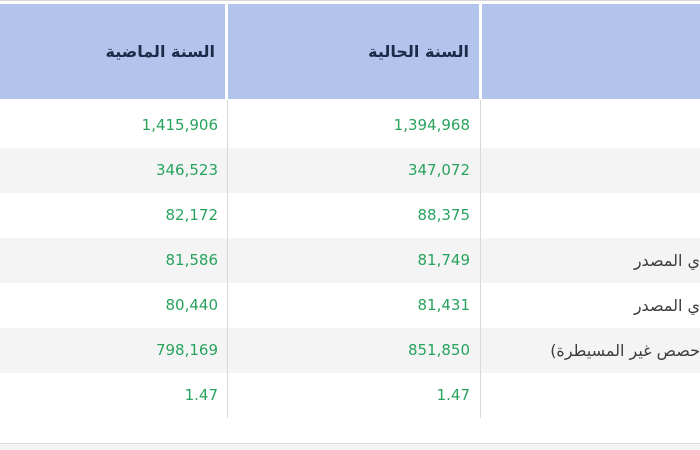 The width and height of the screenshot is (700, 450). I want to click on next-section-band, so click(350, 446).